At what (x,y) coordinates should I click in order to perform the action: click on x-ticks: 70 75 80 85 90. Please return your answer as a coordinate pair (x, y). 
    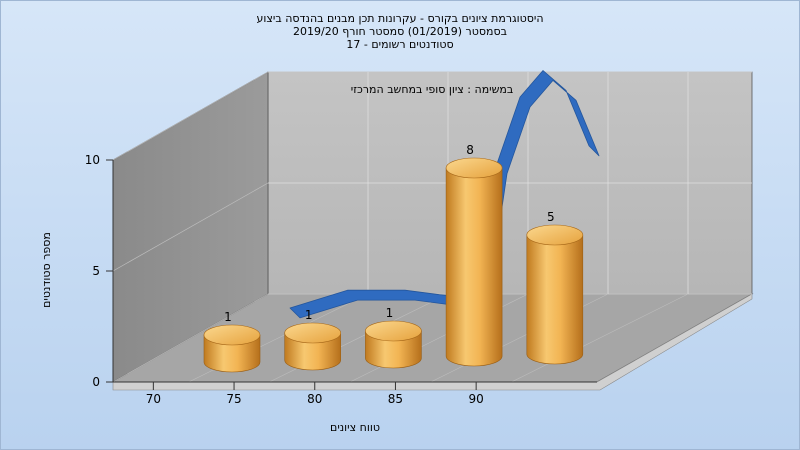
    Looking at the image, I should click on (315, 394).